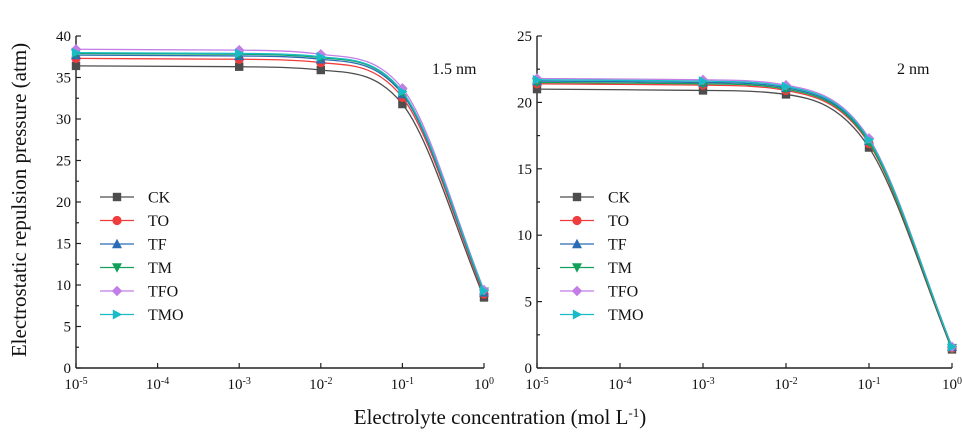 The height and width of the screenshot is (438, 962). I want to click on x-tick-label: 10⁻³, so click(702, 385).